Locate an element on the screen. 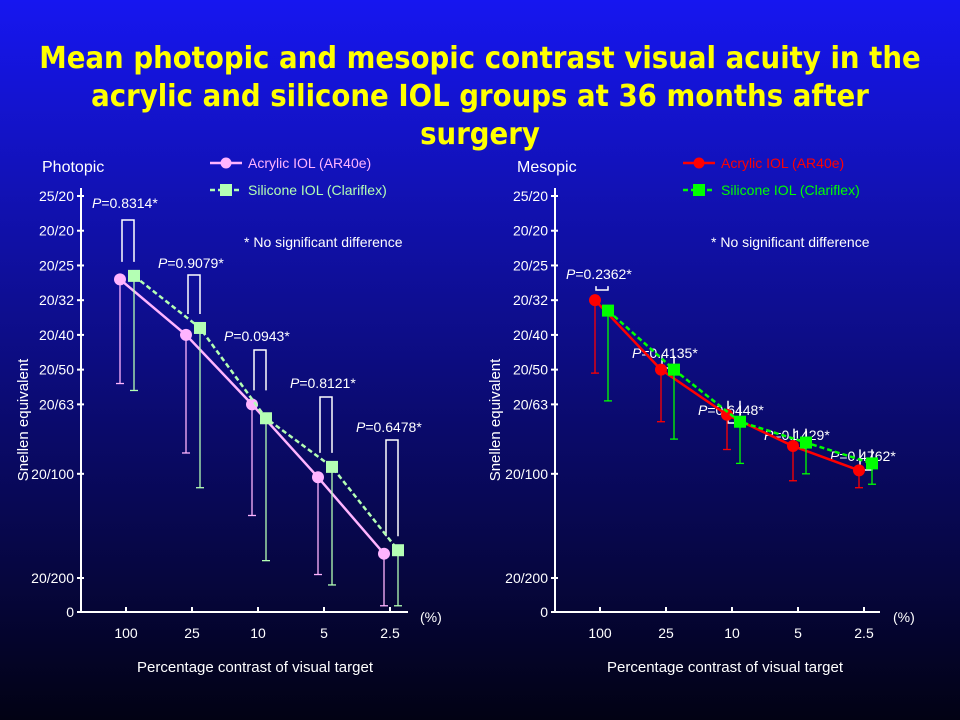 This screenshot has width=960, height=720. panel-label: Mesopic is located at coordinates (547, 167).